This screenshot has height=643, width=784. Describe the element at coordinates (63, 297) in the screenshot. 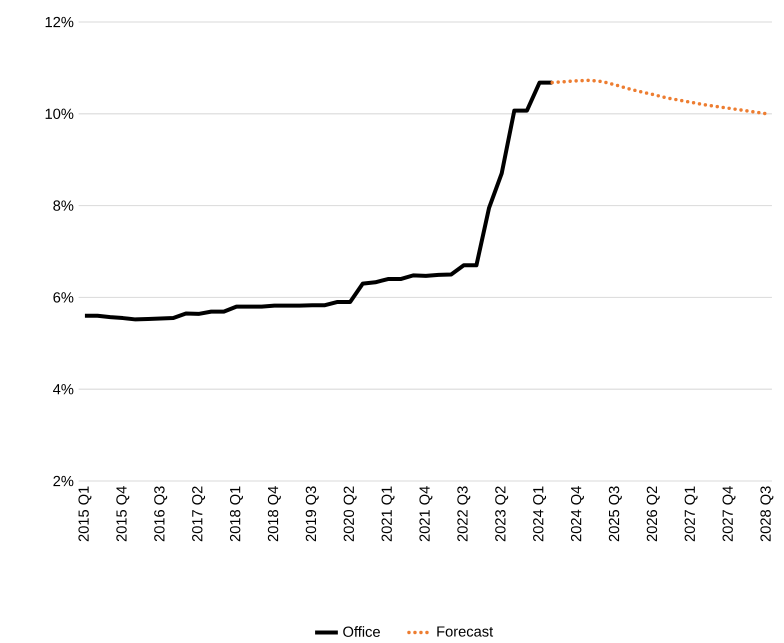

I see `y-tick-label: 6%` at that location.